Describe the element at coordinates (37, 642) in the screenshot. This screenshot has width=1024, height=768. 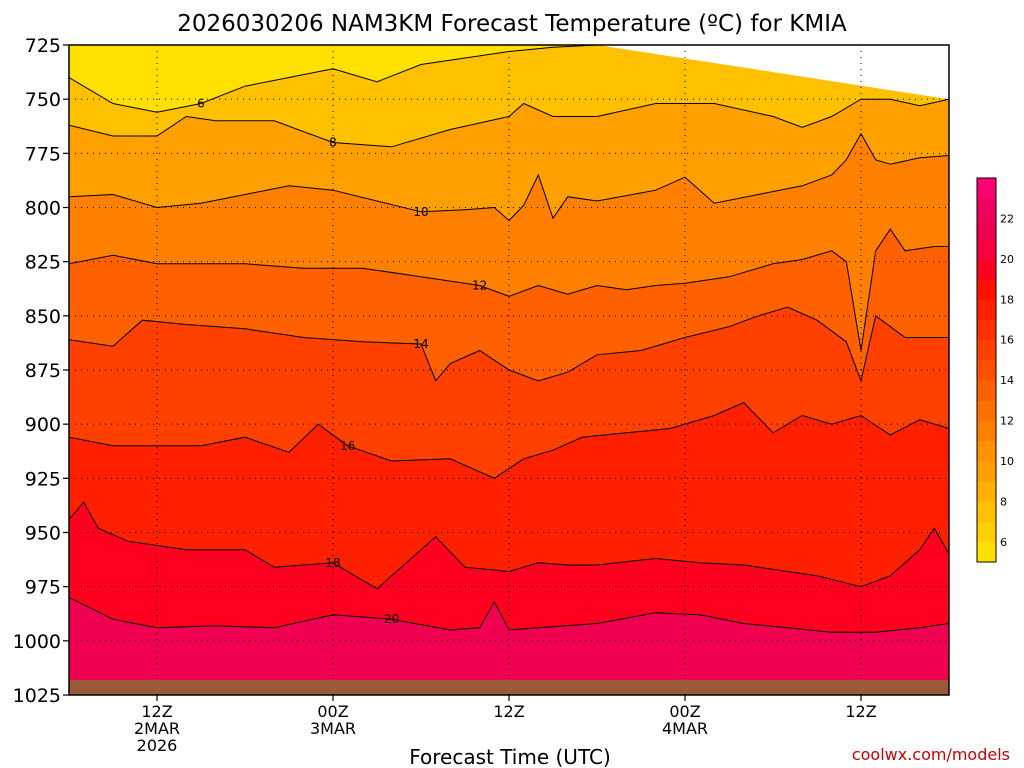
I see `y-tick-label: 1000` at that location.